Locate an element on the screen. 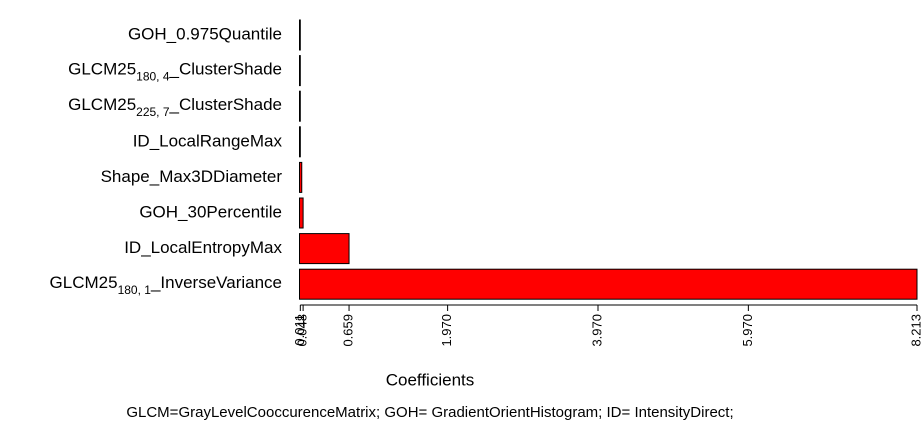  x-tick-label: 1.970 is located at coordinates (446, 330).